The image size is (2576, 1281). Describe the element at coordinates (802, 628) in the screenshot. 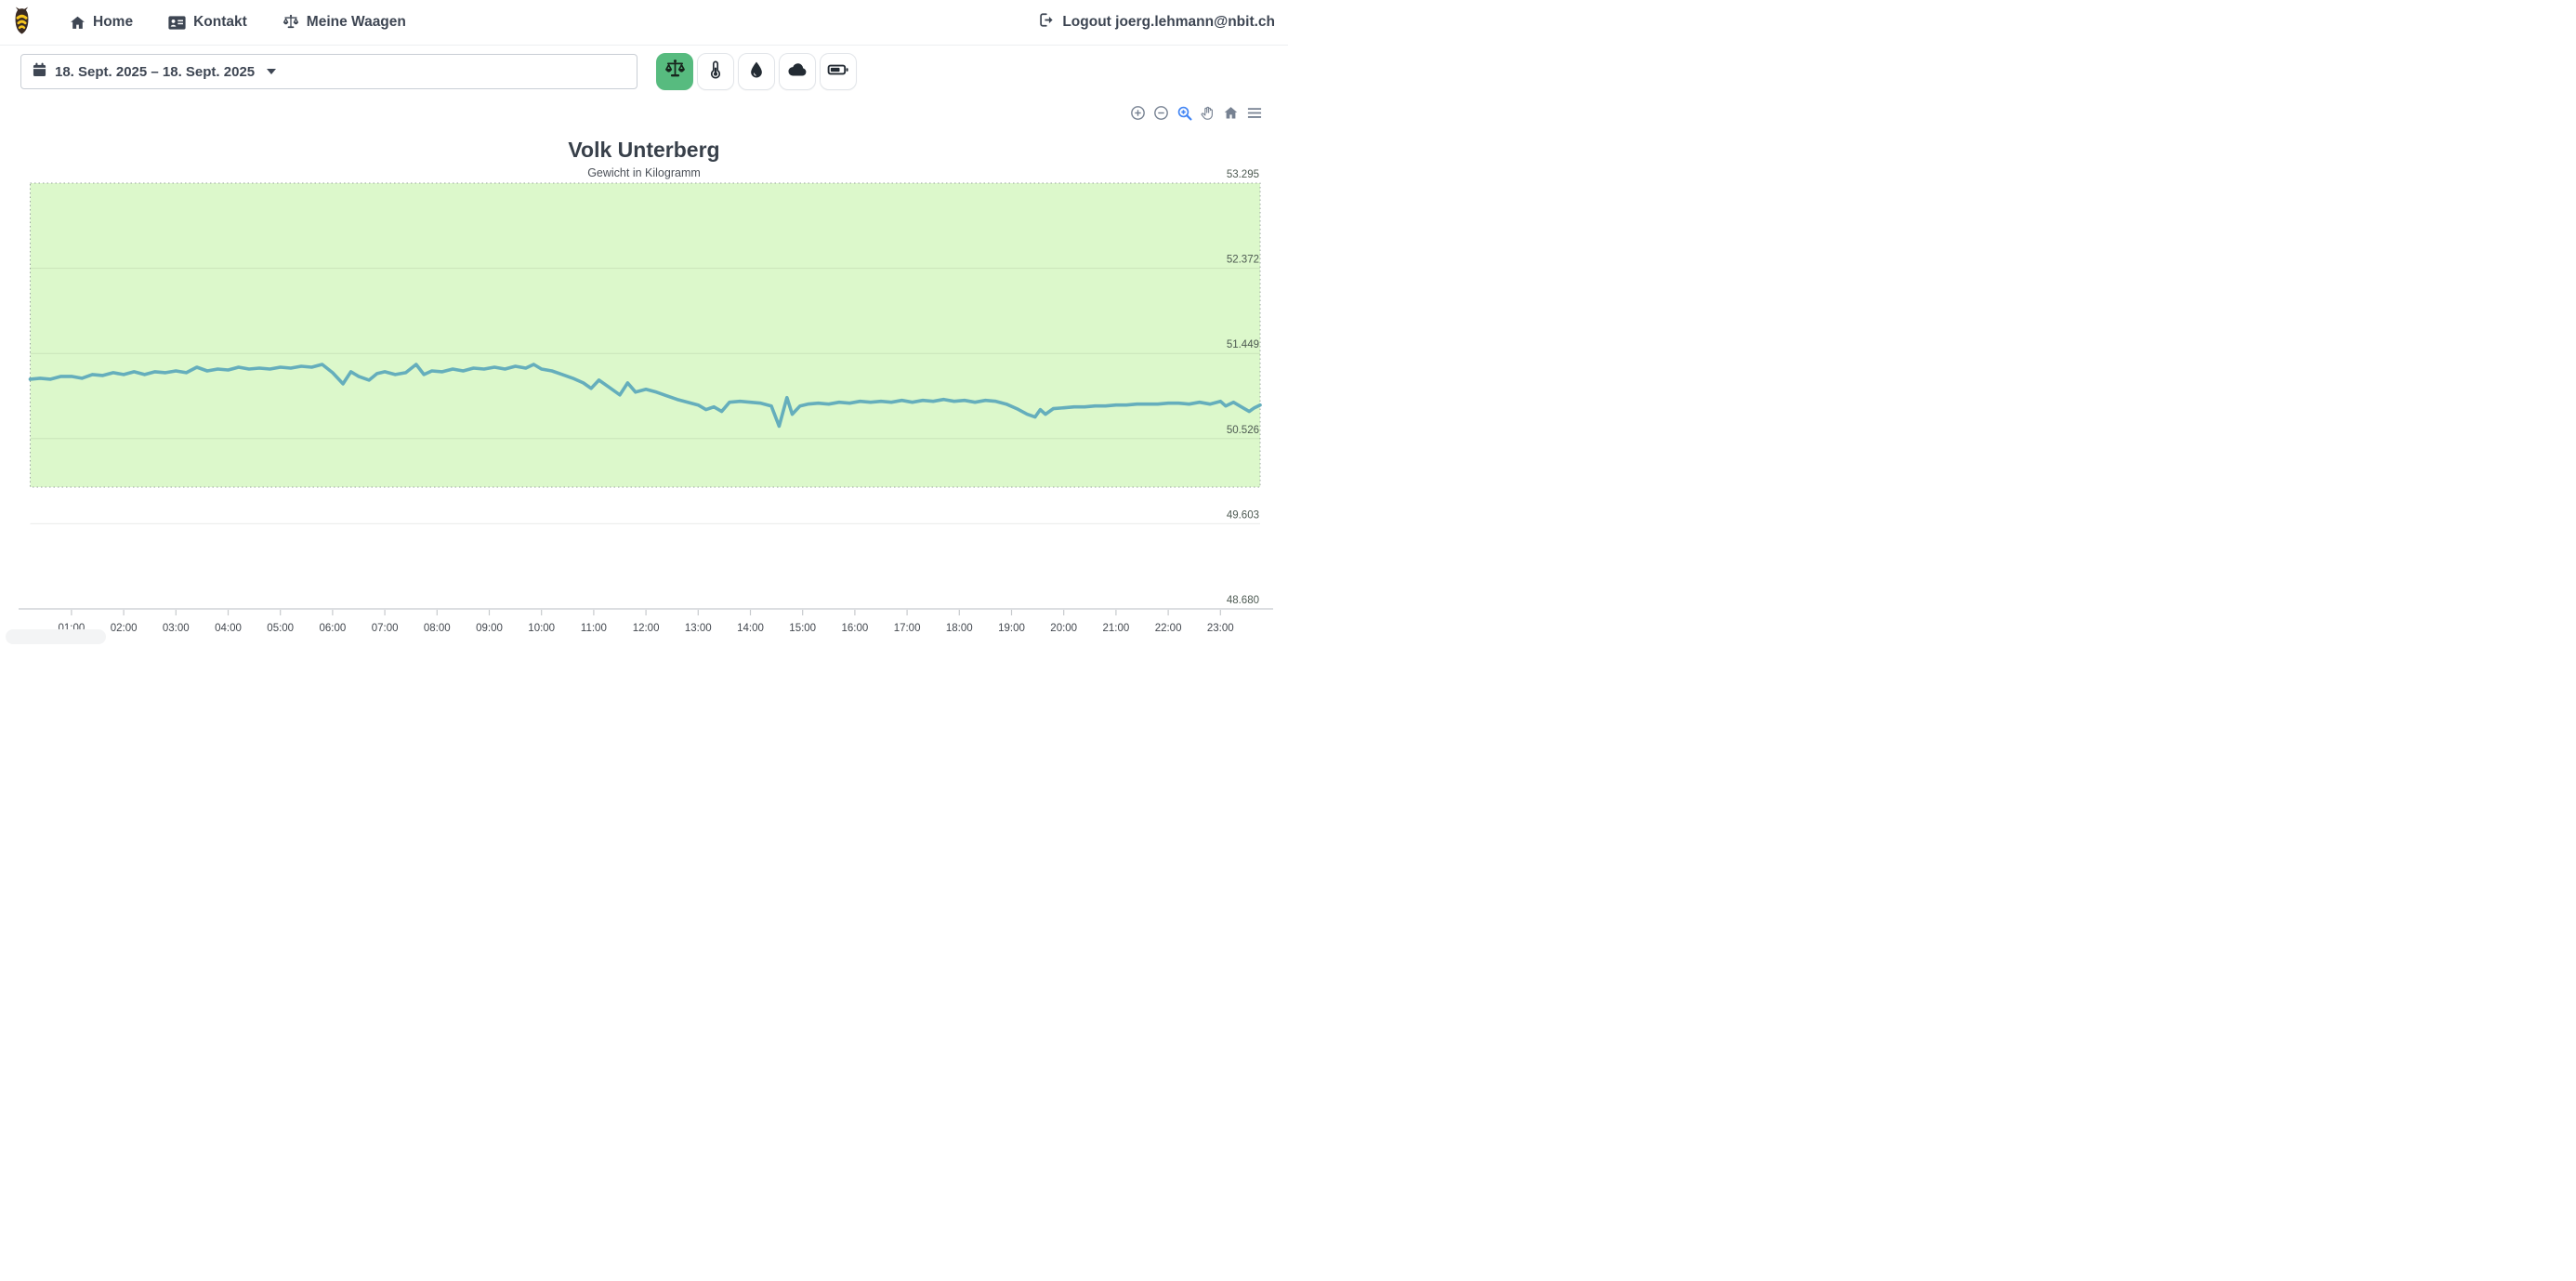

I see `x-axis-label: 15:00` at that location.